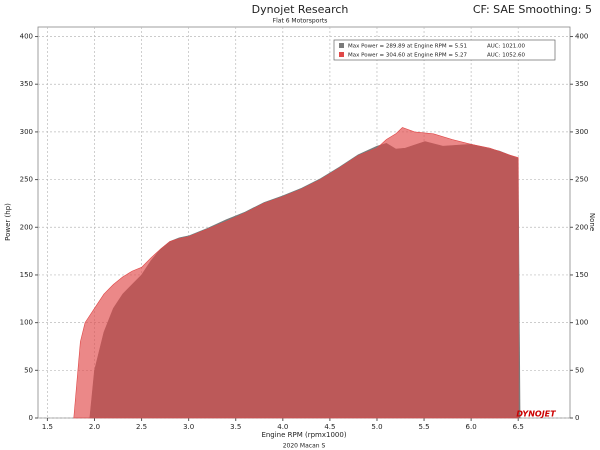 The height and width of the screenshot is (450, 600). What do you see at coordinates (28, 370) in the screenshot?
I see `y-tick-label: 50` at bounding box center [28, 370].